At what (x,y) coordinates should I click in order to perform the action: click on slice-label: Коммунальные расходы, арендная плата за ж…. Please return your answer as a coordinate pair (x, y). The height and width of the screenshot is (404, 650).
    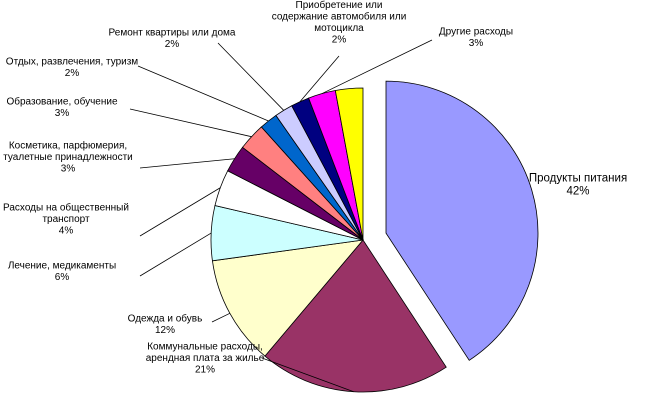
    Looking at the image, I should click on (205, 359).